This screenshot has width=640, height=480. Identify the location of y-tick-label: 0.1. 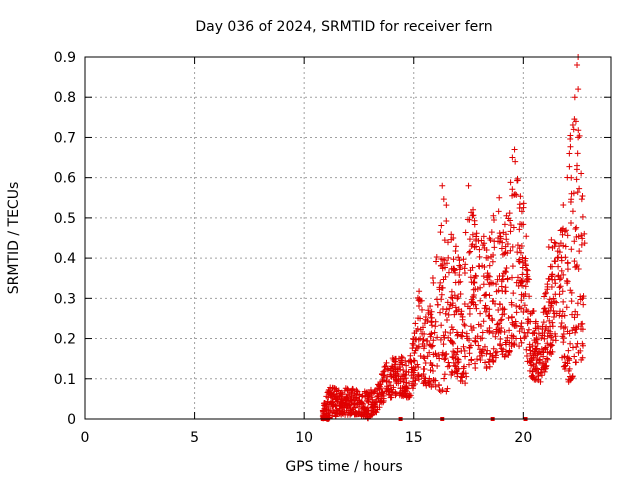
(65, 380).